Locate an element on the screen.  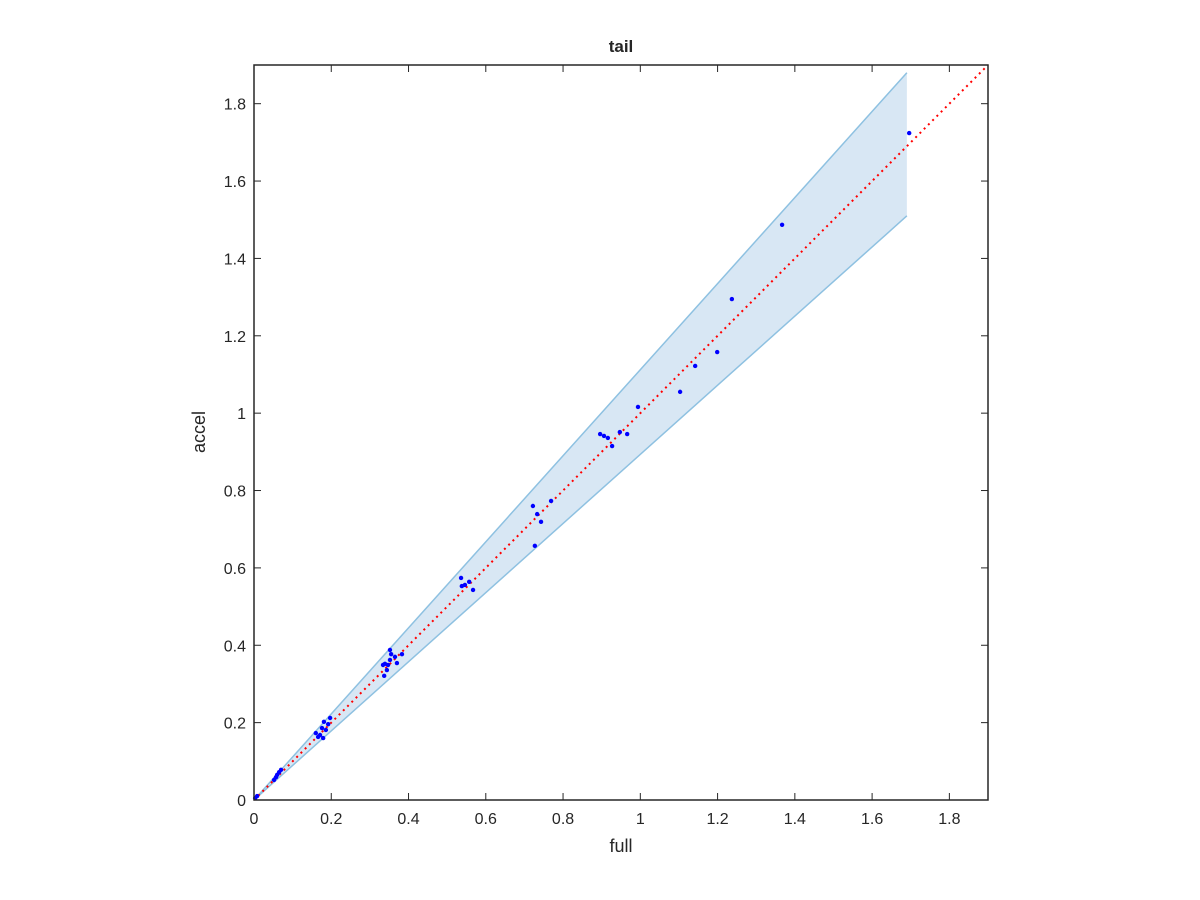
x-tick-label: 1 is located at coordinates (640, 819).